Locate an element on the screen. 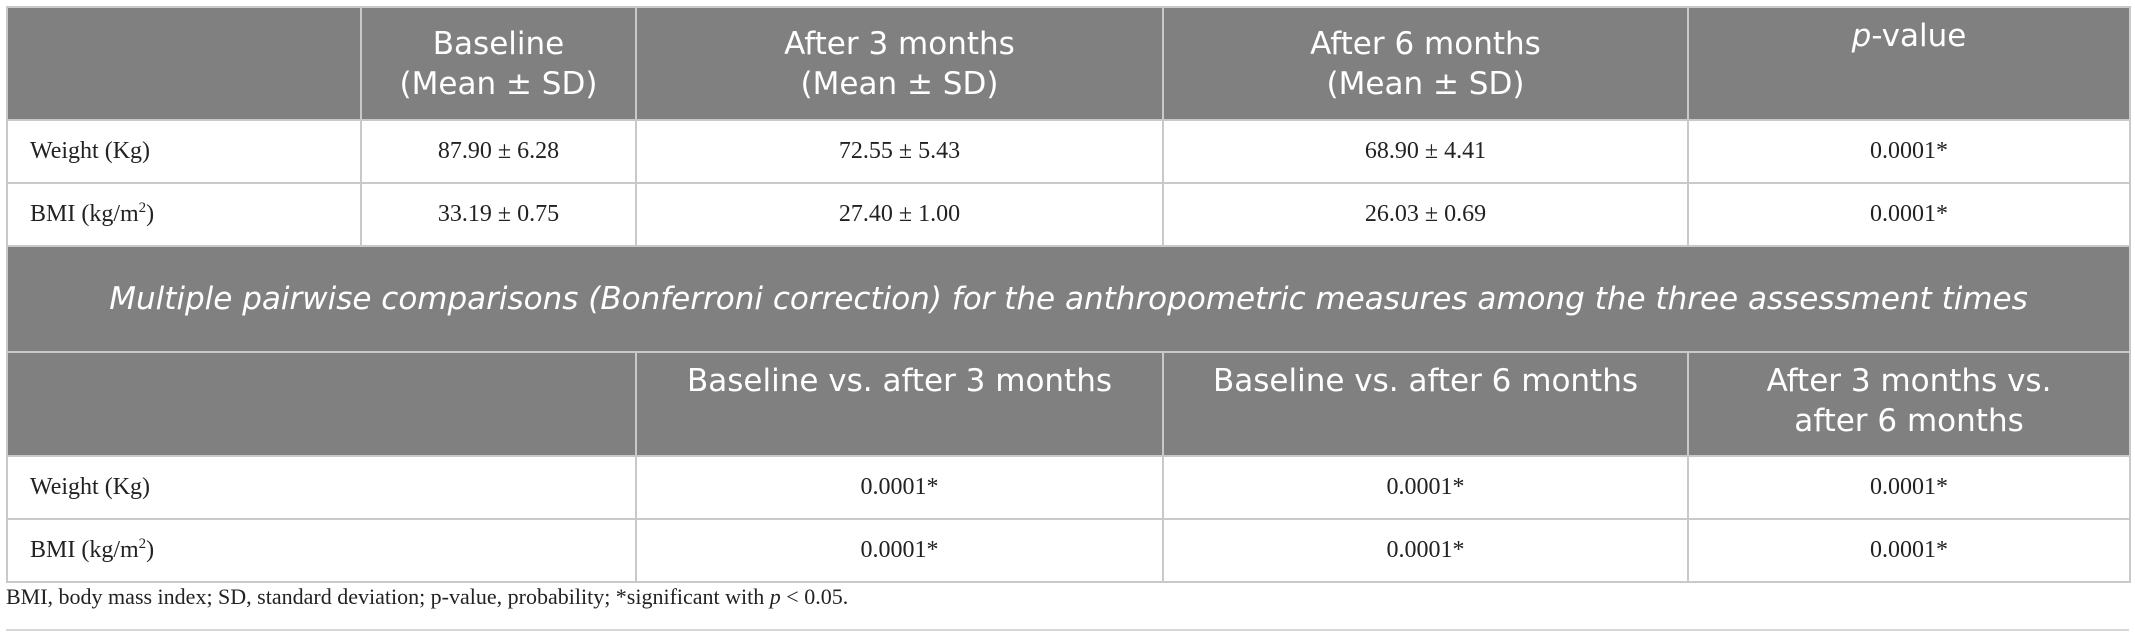 The width and height of the screenshot is (2135, 638). header-p-italic: p is located at coordinates (1861, 36).